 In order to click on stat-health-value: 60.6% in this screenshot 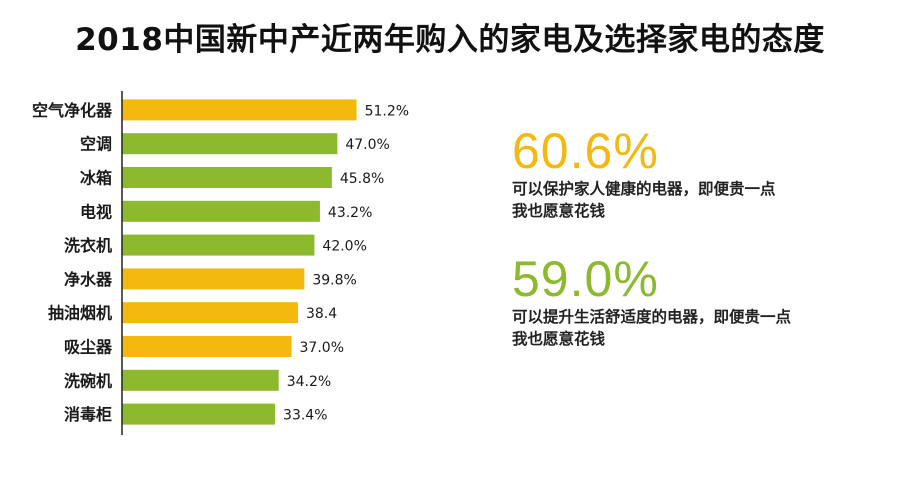, I will do `click(585, 151)`.